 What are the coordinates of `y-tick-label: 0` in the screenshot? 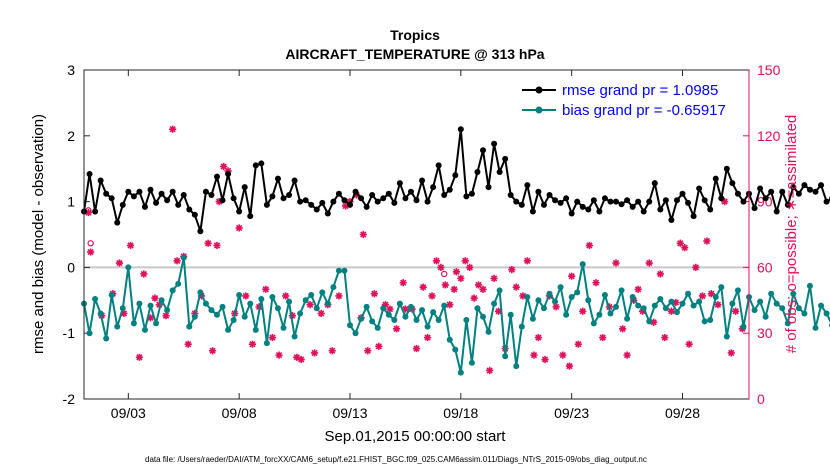 It's located at (71, 267).